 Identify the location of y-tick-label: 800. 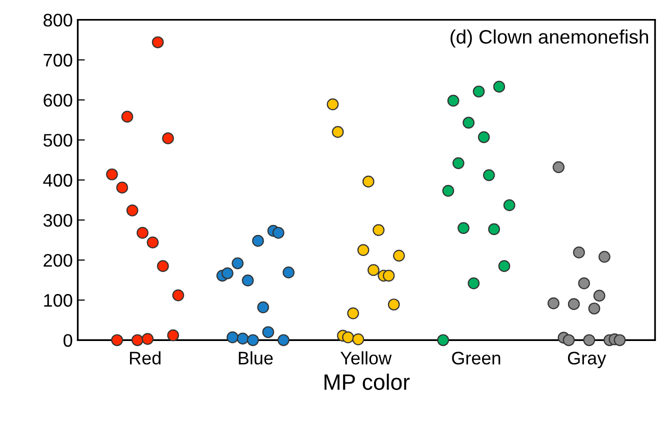
(58, 20).